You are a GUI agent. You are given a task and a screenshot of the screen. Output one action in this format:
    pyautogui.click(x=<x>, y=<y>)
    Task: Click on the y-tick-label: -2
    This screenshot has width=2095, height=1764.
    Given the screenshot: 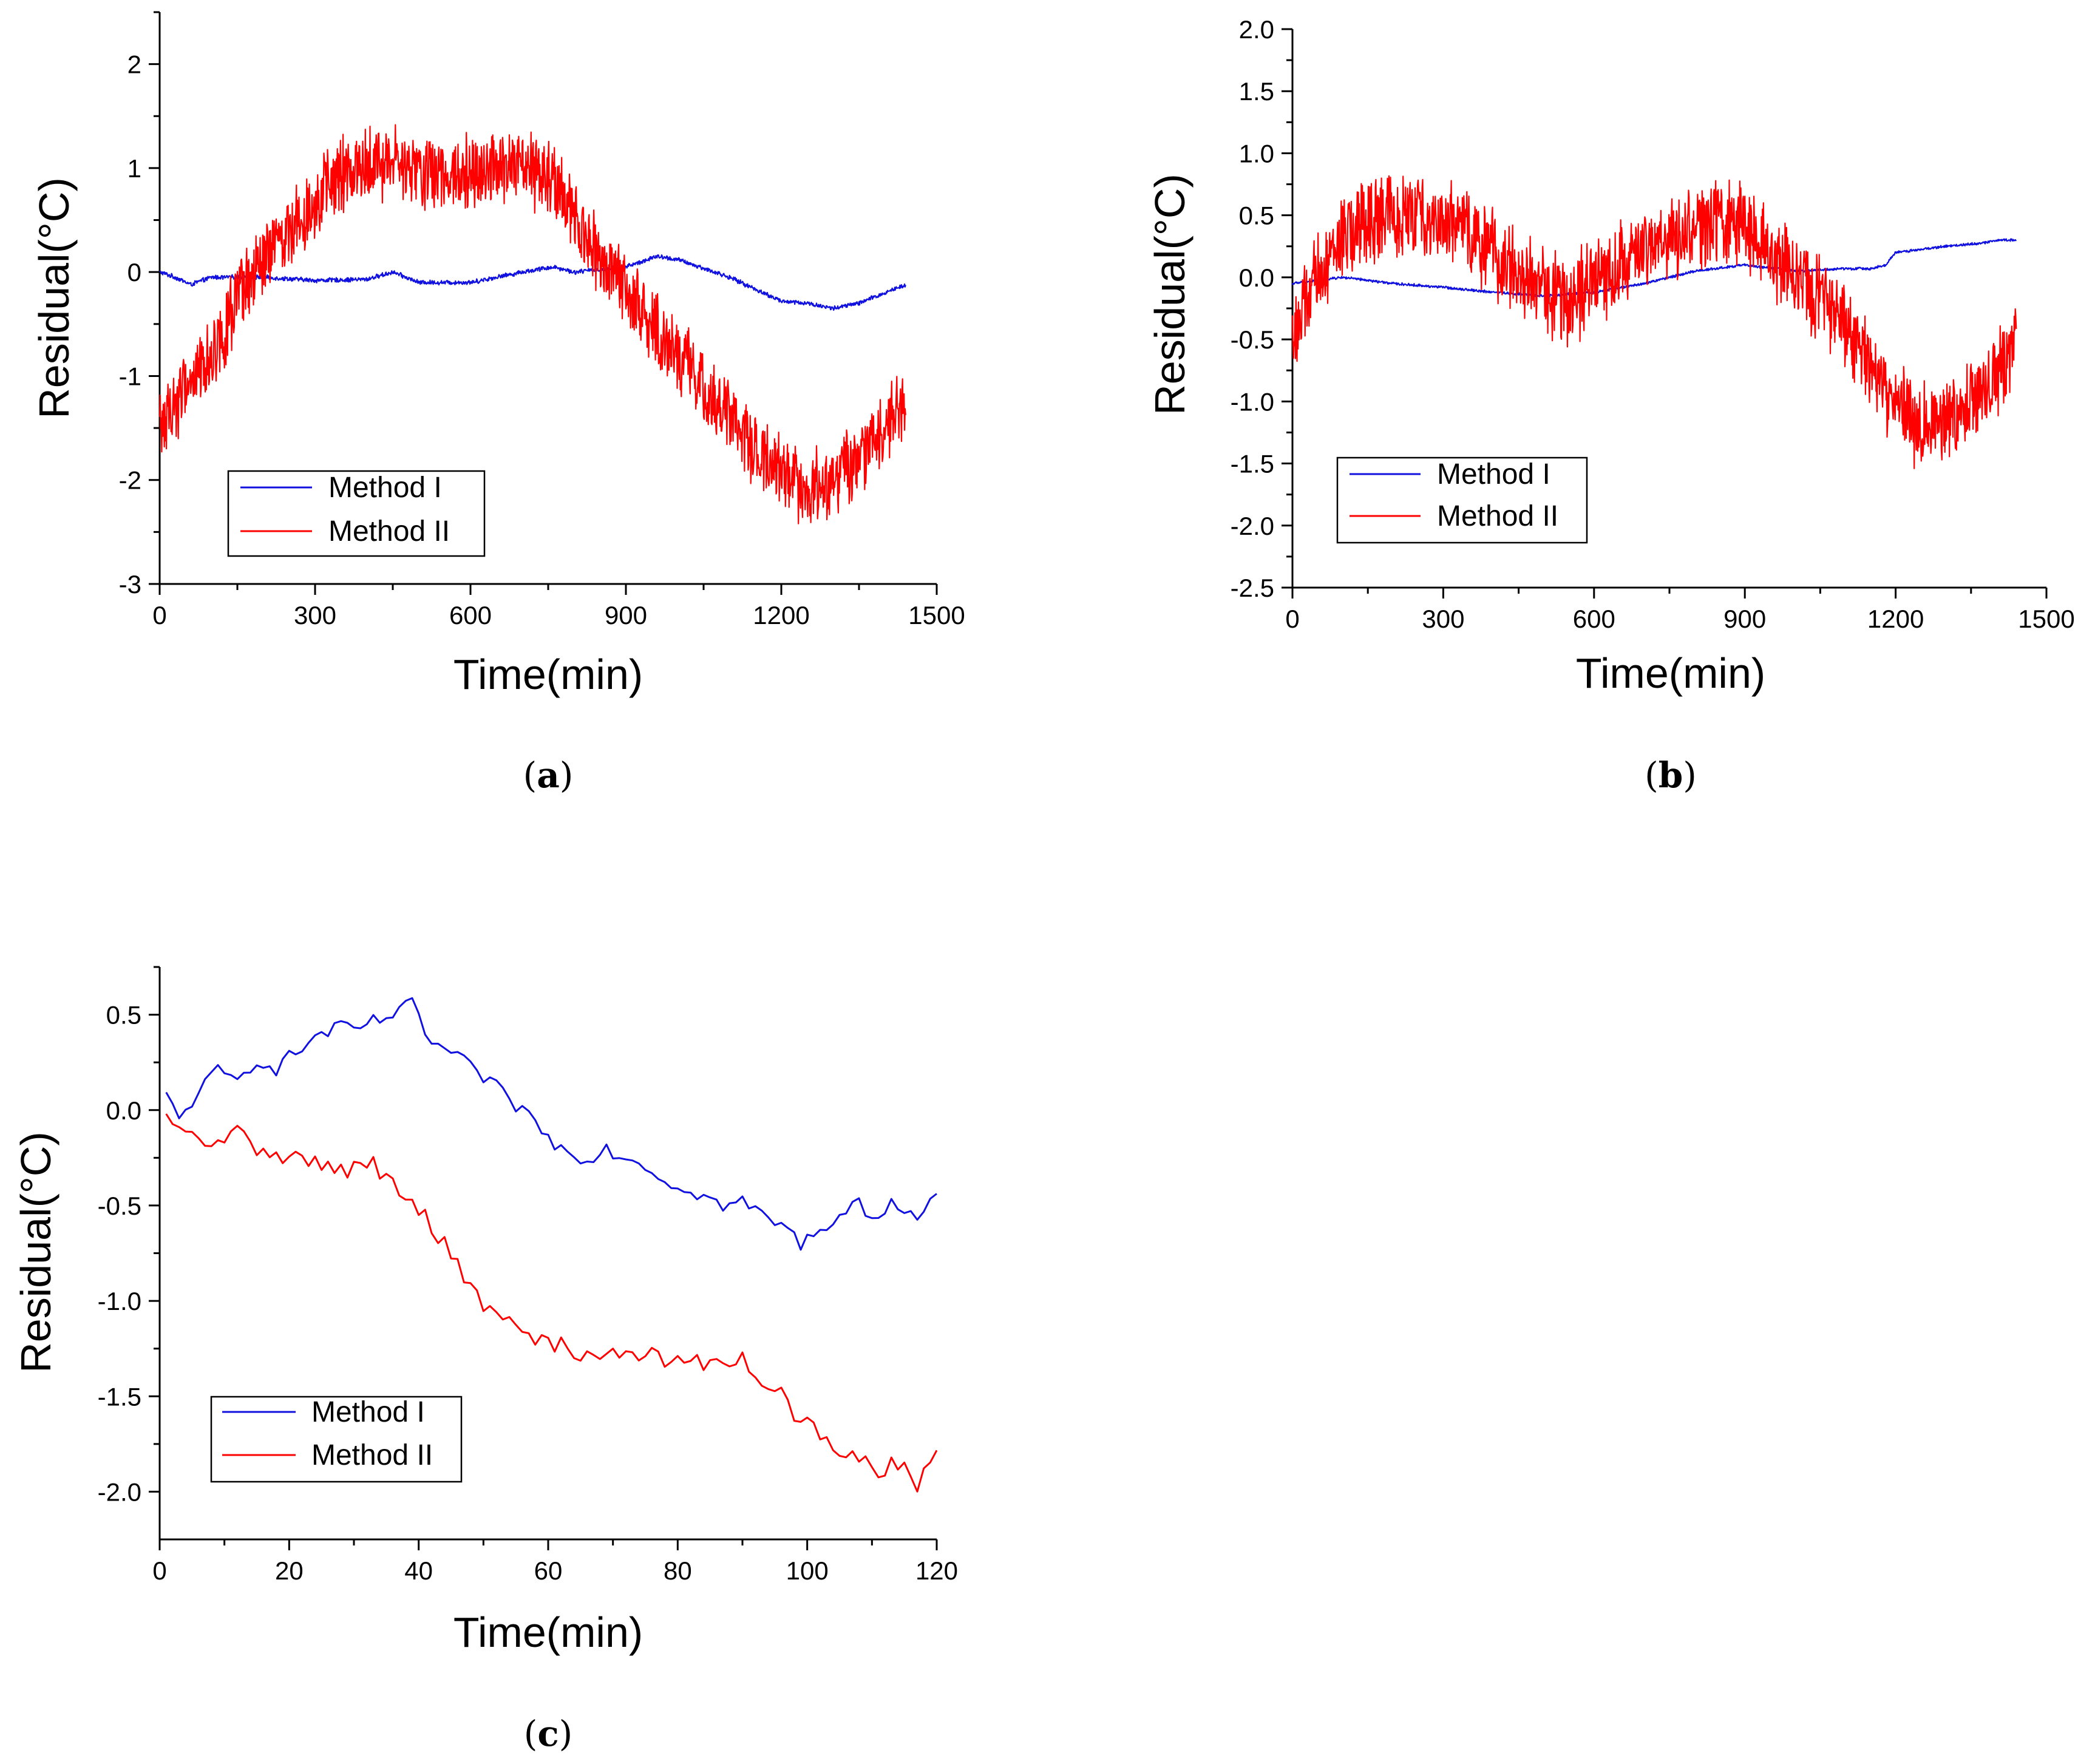 What is the action you would take?
    pyautogui.click(x=130, y=480)
    